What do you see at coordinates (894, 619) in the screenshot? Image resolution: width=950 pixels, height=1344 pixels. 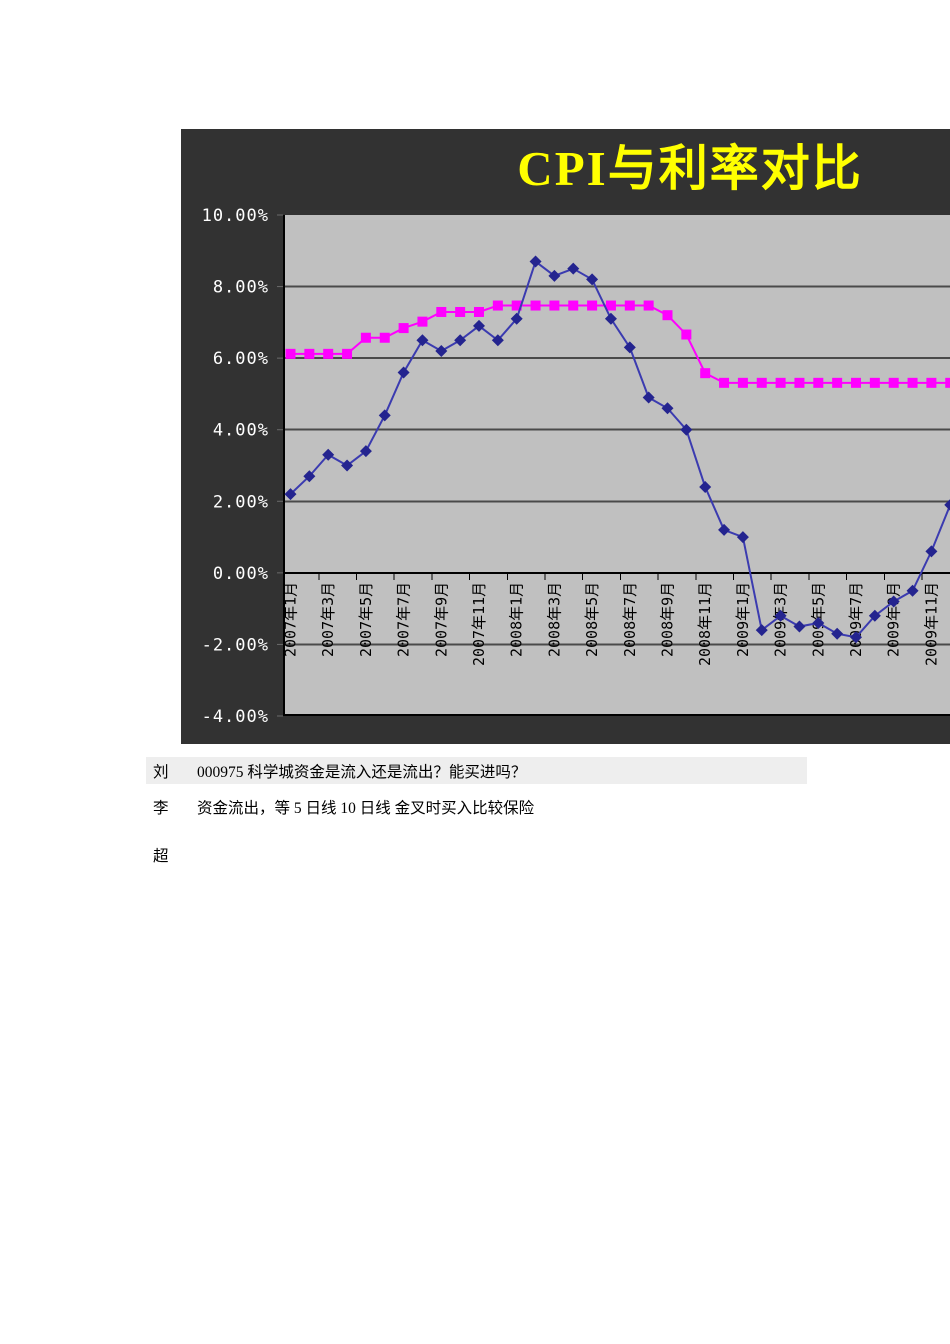 I see `svg-text: 2009年9月` at bounding box center [894, 619].